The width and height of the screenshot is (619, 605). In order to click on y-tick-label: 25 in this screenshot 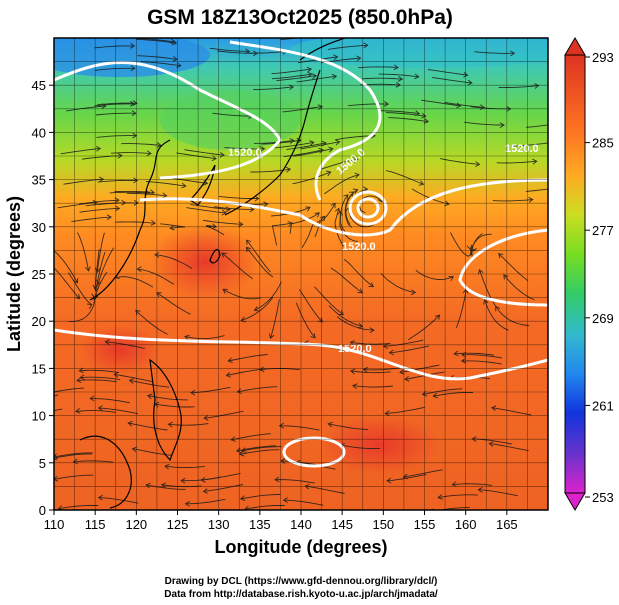, I will do `click(39, 274)`.